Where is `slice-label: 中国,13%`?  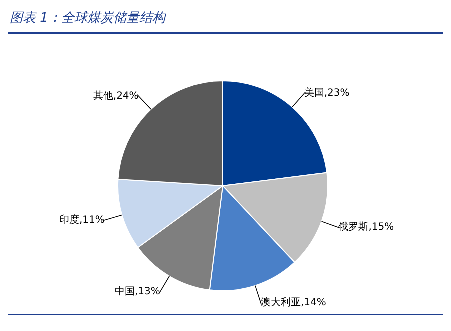 slice-label: 中国,13% is located at coordinates (137, 291).